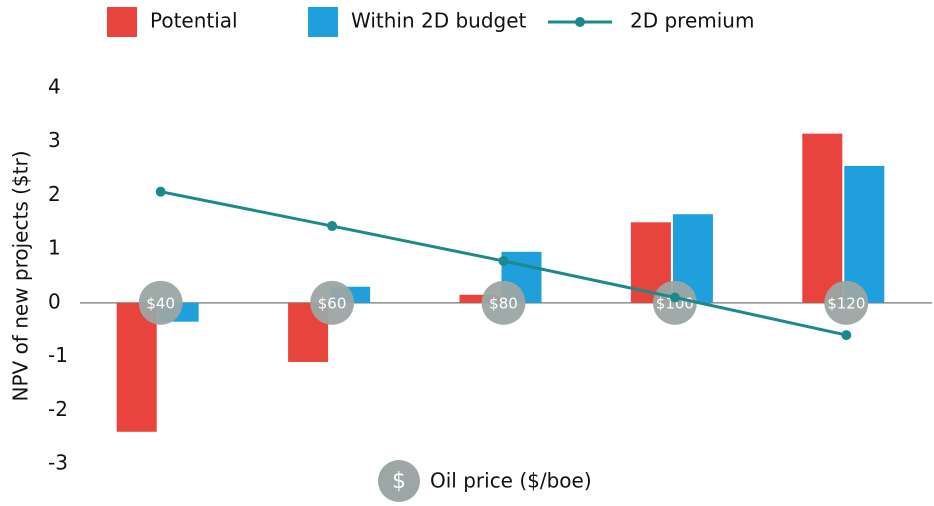 This screenshot has height=506, width=934. I want to click on legend-label: 2D premium, so click(692, 21).